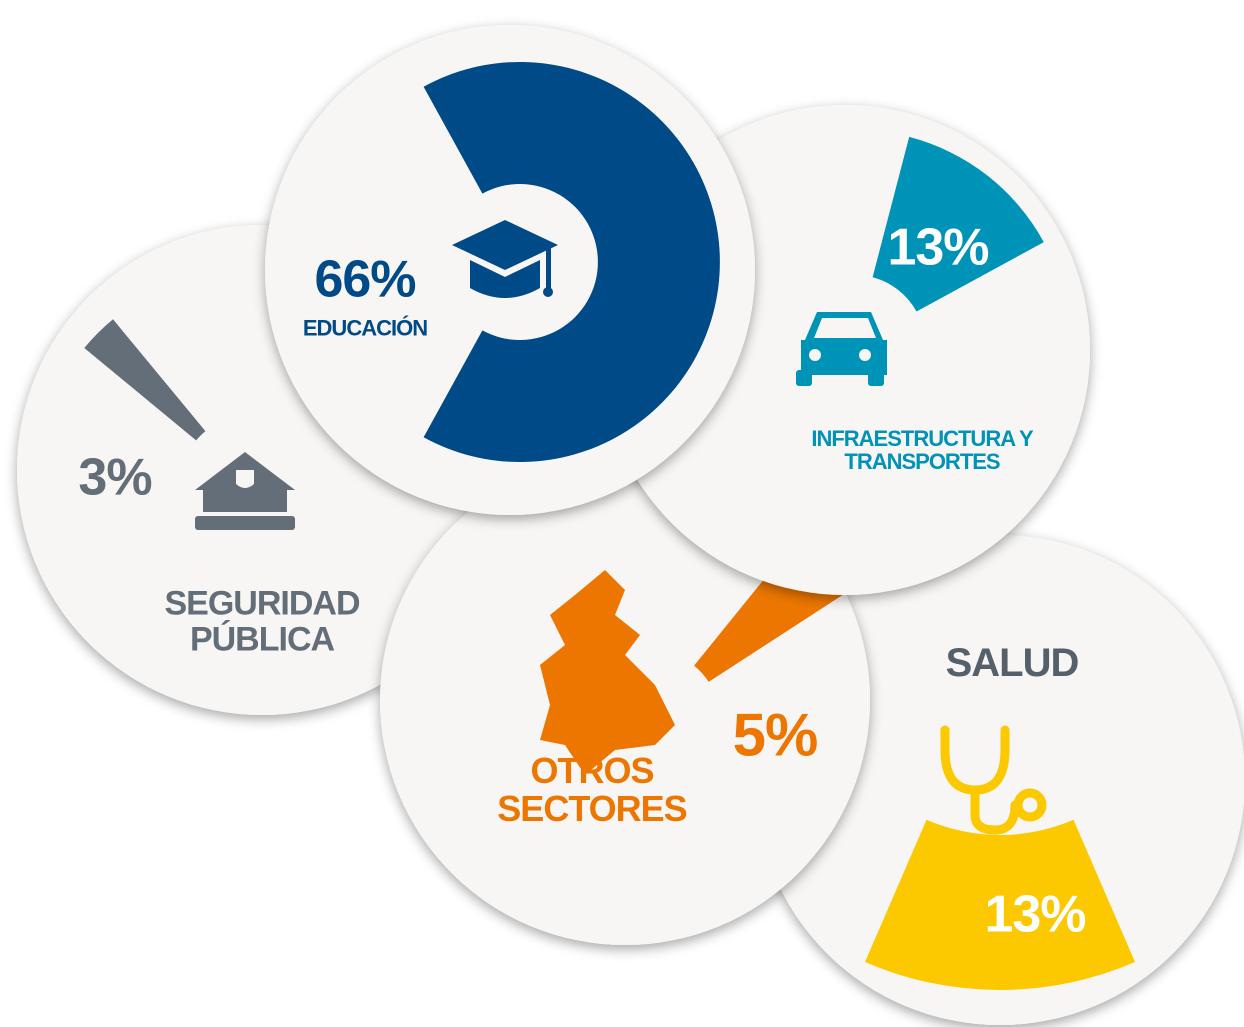 The height and width of the screenshot is (1027, 1244). I want to click on graduation-cap-icon, so click(505, 259).